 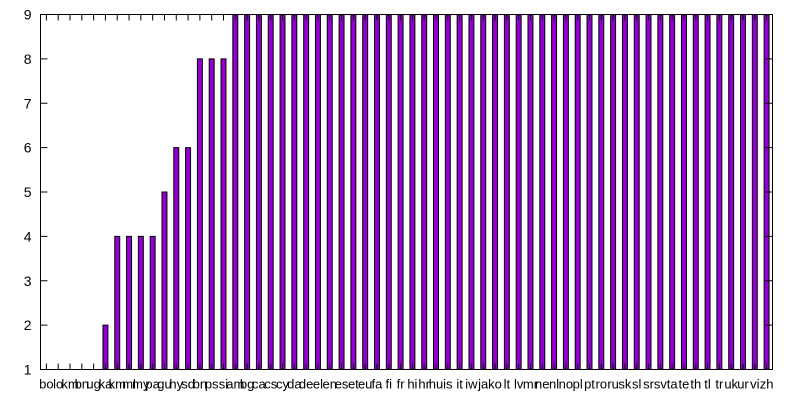 What do you see at coordinates (578, 384) in the screenshot?
I see `x-tick-label: pl` at bounding box center [578, 384].